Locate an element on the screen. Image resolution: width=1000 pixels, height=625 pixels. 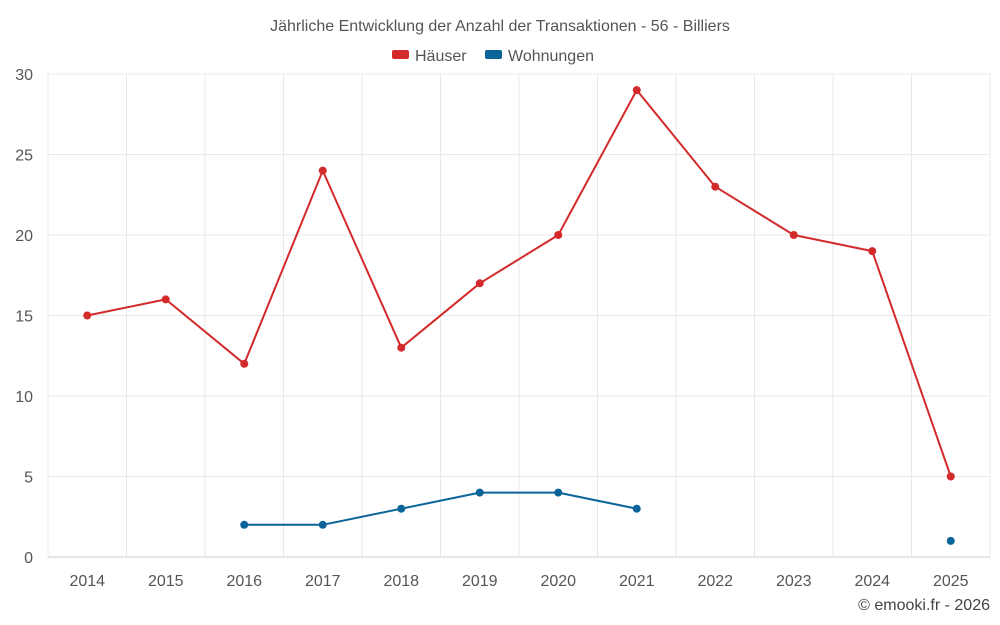
x-tick-label: 2021 is located at coordinates (637, 581).